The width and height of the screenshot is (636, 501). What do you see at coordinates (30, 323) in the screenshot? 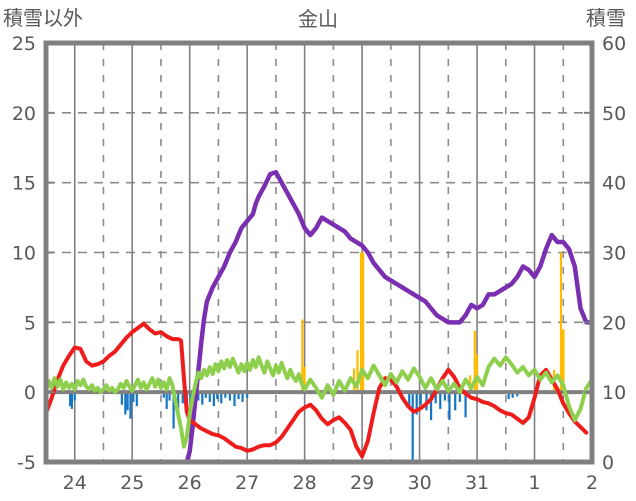
I see `svg-text: 5` at bounding box center [30, 323].